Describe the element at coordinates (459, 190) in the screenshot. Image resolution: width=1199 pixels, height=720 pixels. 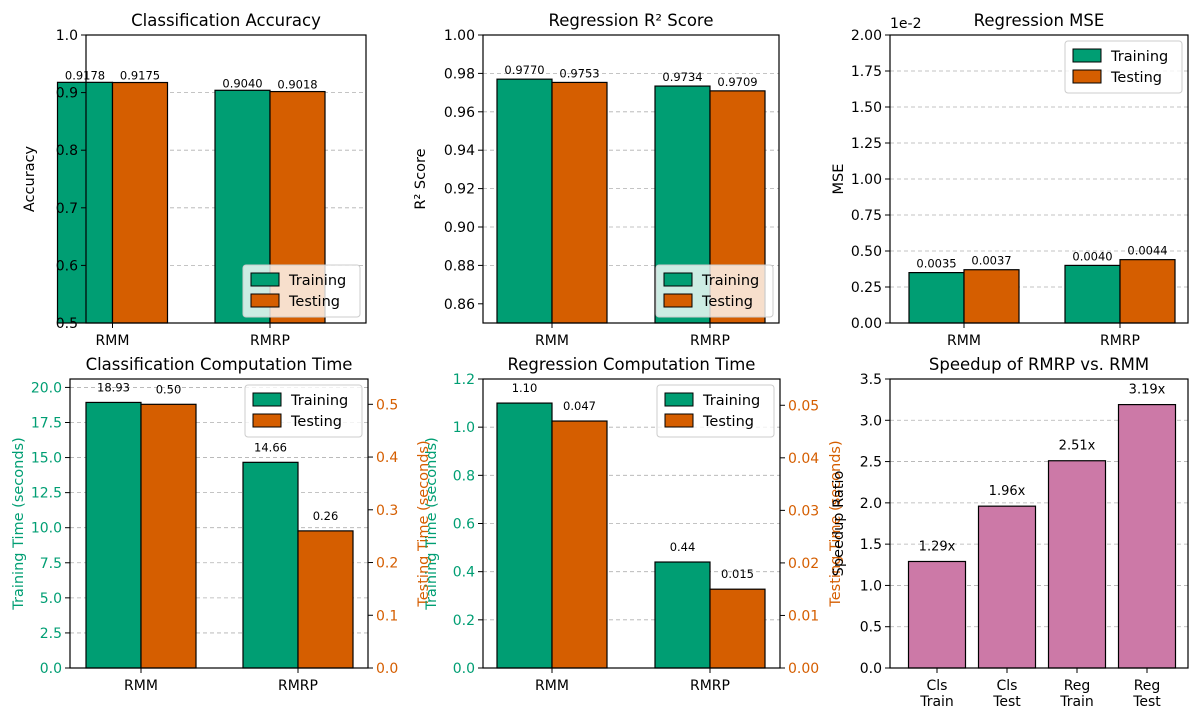
I see `y-tick-label: 0.92` at that location.